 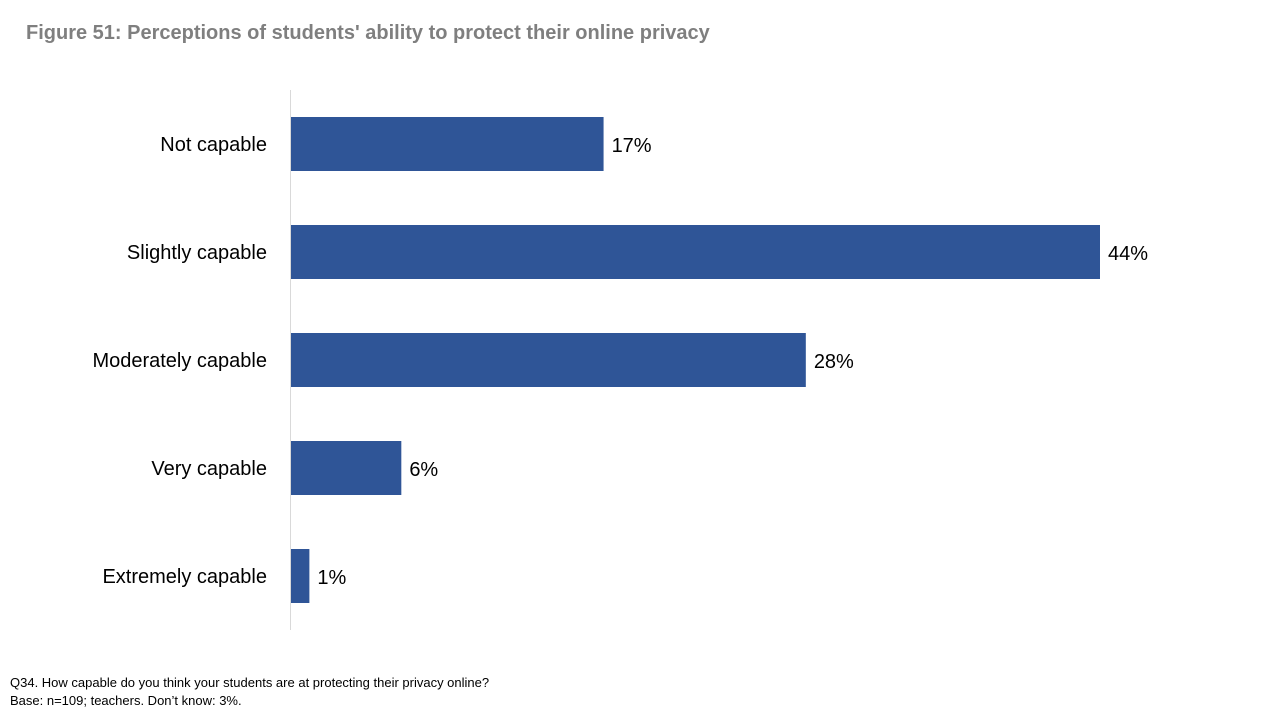 I want to click on footnote-base: Base: n=109; teachers. Don’t know: 3%., so click(x=126, y=700).